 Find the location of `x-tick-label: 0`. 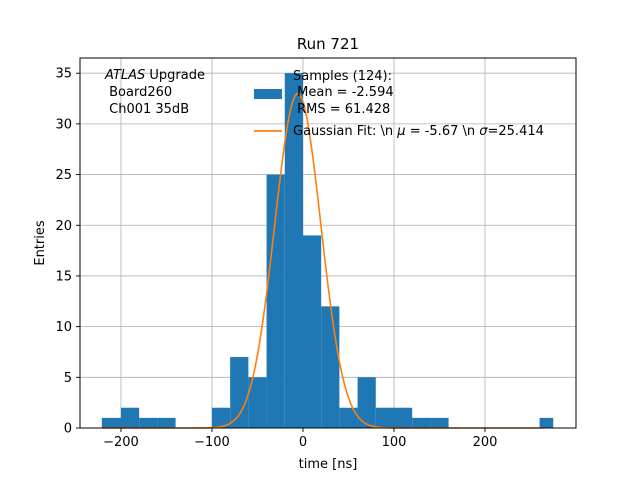

x-tick-label: 0 is located at coordinates (303, 442).